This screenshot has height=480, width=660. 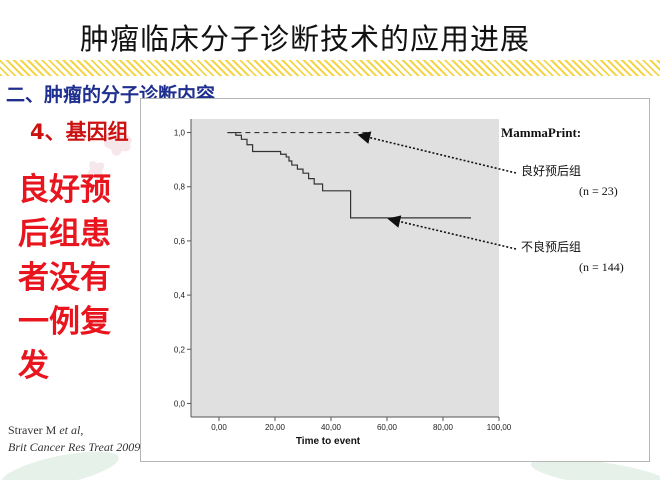 I want to click on x-tick-label: 0,00, so click(x=219, y=427).